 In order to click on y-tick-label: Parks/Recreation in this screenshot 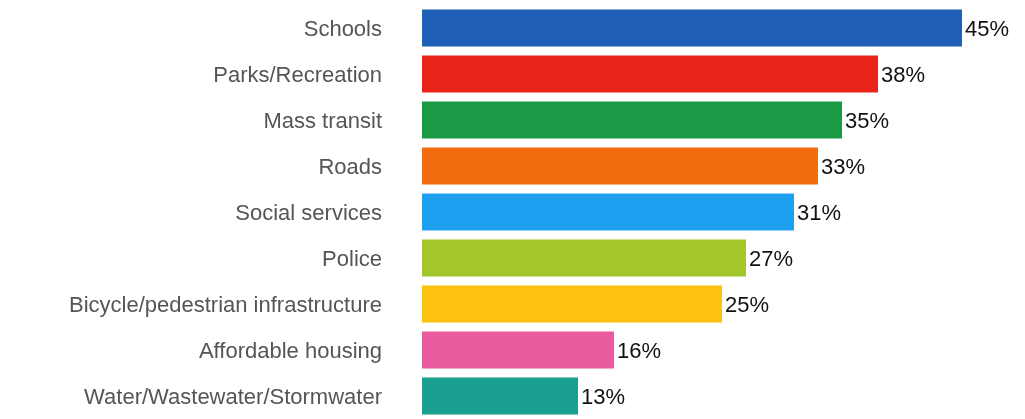, I will do `click(297, 74)`.